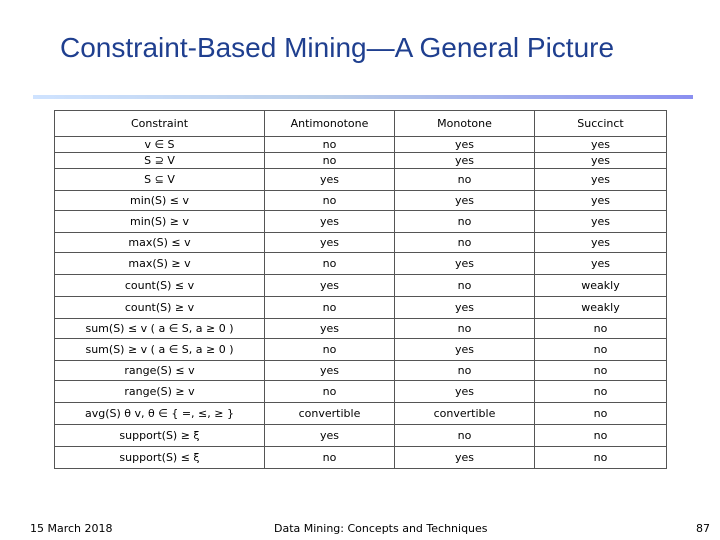 The image size is (720, 540). I want to click on header-cell-constraint: Constraint, so click(159, 123).